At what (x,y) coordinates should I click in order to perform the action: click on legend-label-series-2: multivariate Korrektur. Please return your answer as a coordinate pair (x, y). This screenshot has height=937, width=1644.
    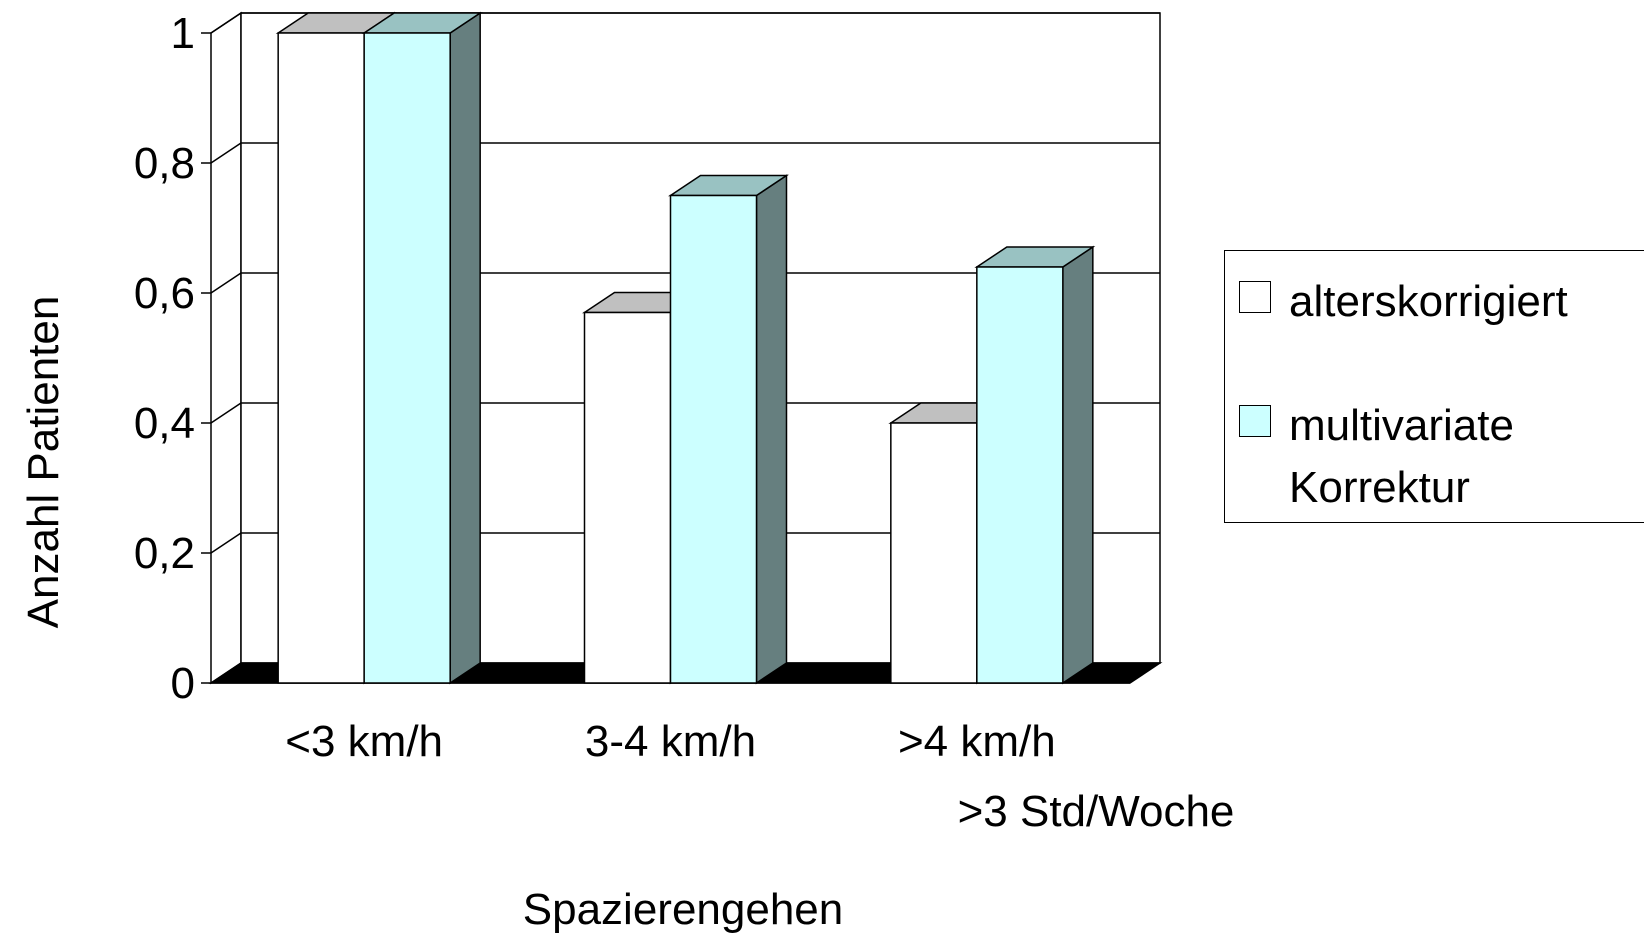
    Looking at the image, I should click on (1401, 456).